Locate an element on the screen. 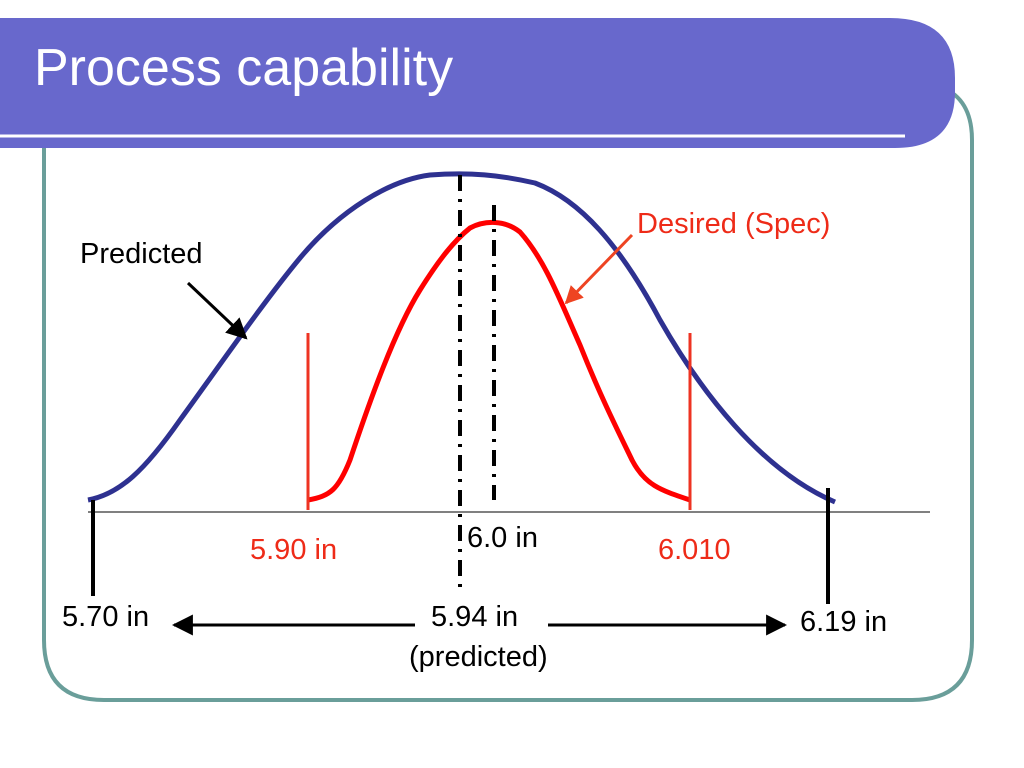 The image size is (1024, 768). predicted-mean-value: 5.94 in is located at coordinates (475, 617).